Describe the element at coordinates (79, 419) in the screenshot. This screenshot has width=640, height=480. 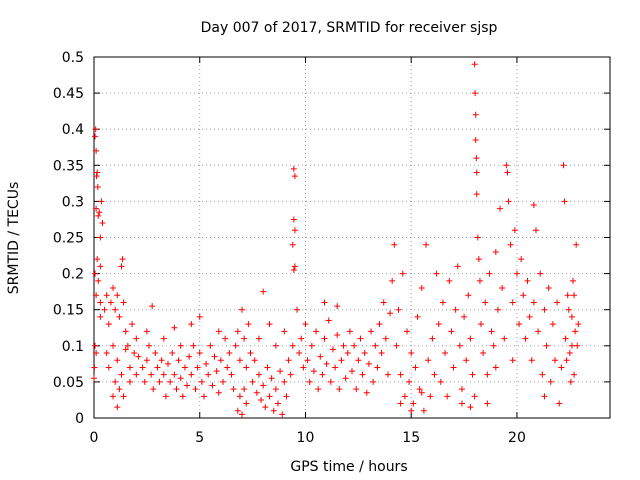
I see `y-tick-label: 0` at that location.